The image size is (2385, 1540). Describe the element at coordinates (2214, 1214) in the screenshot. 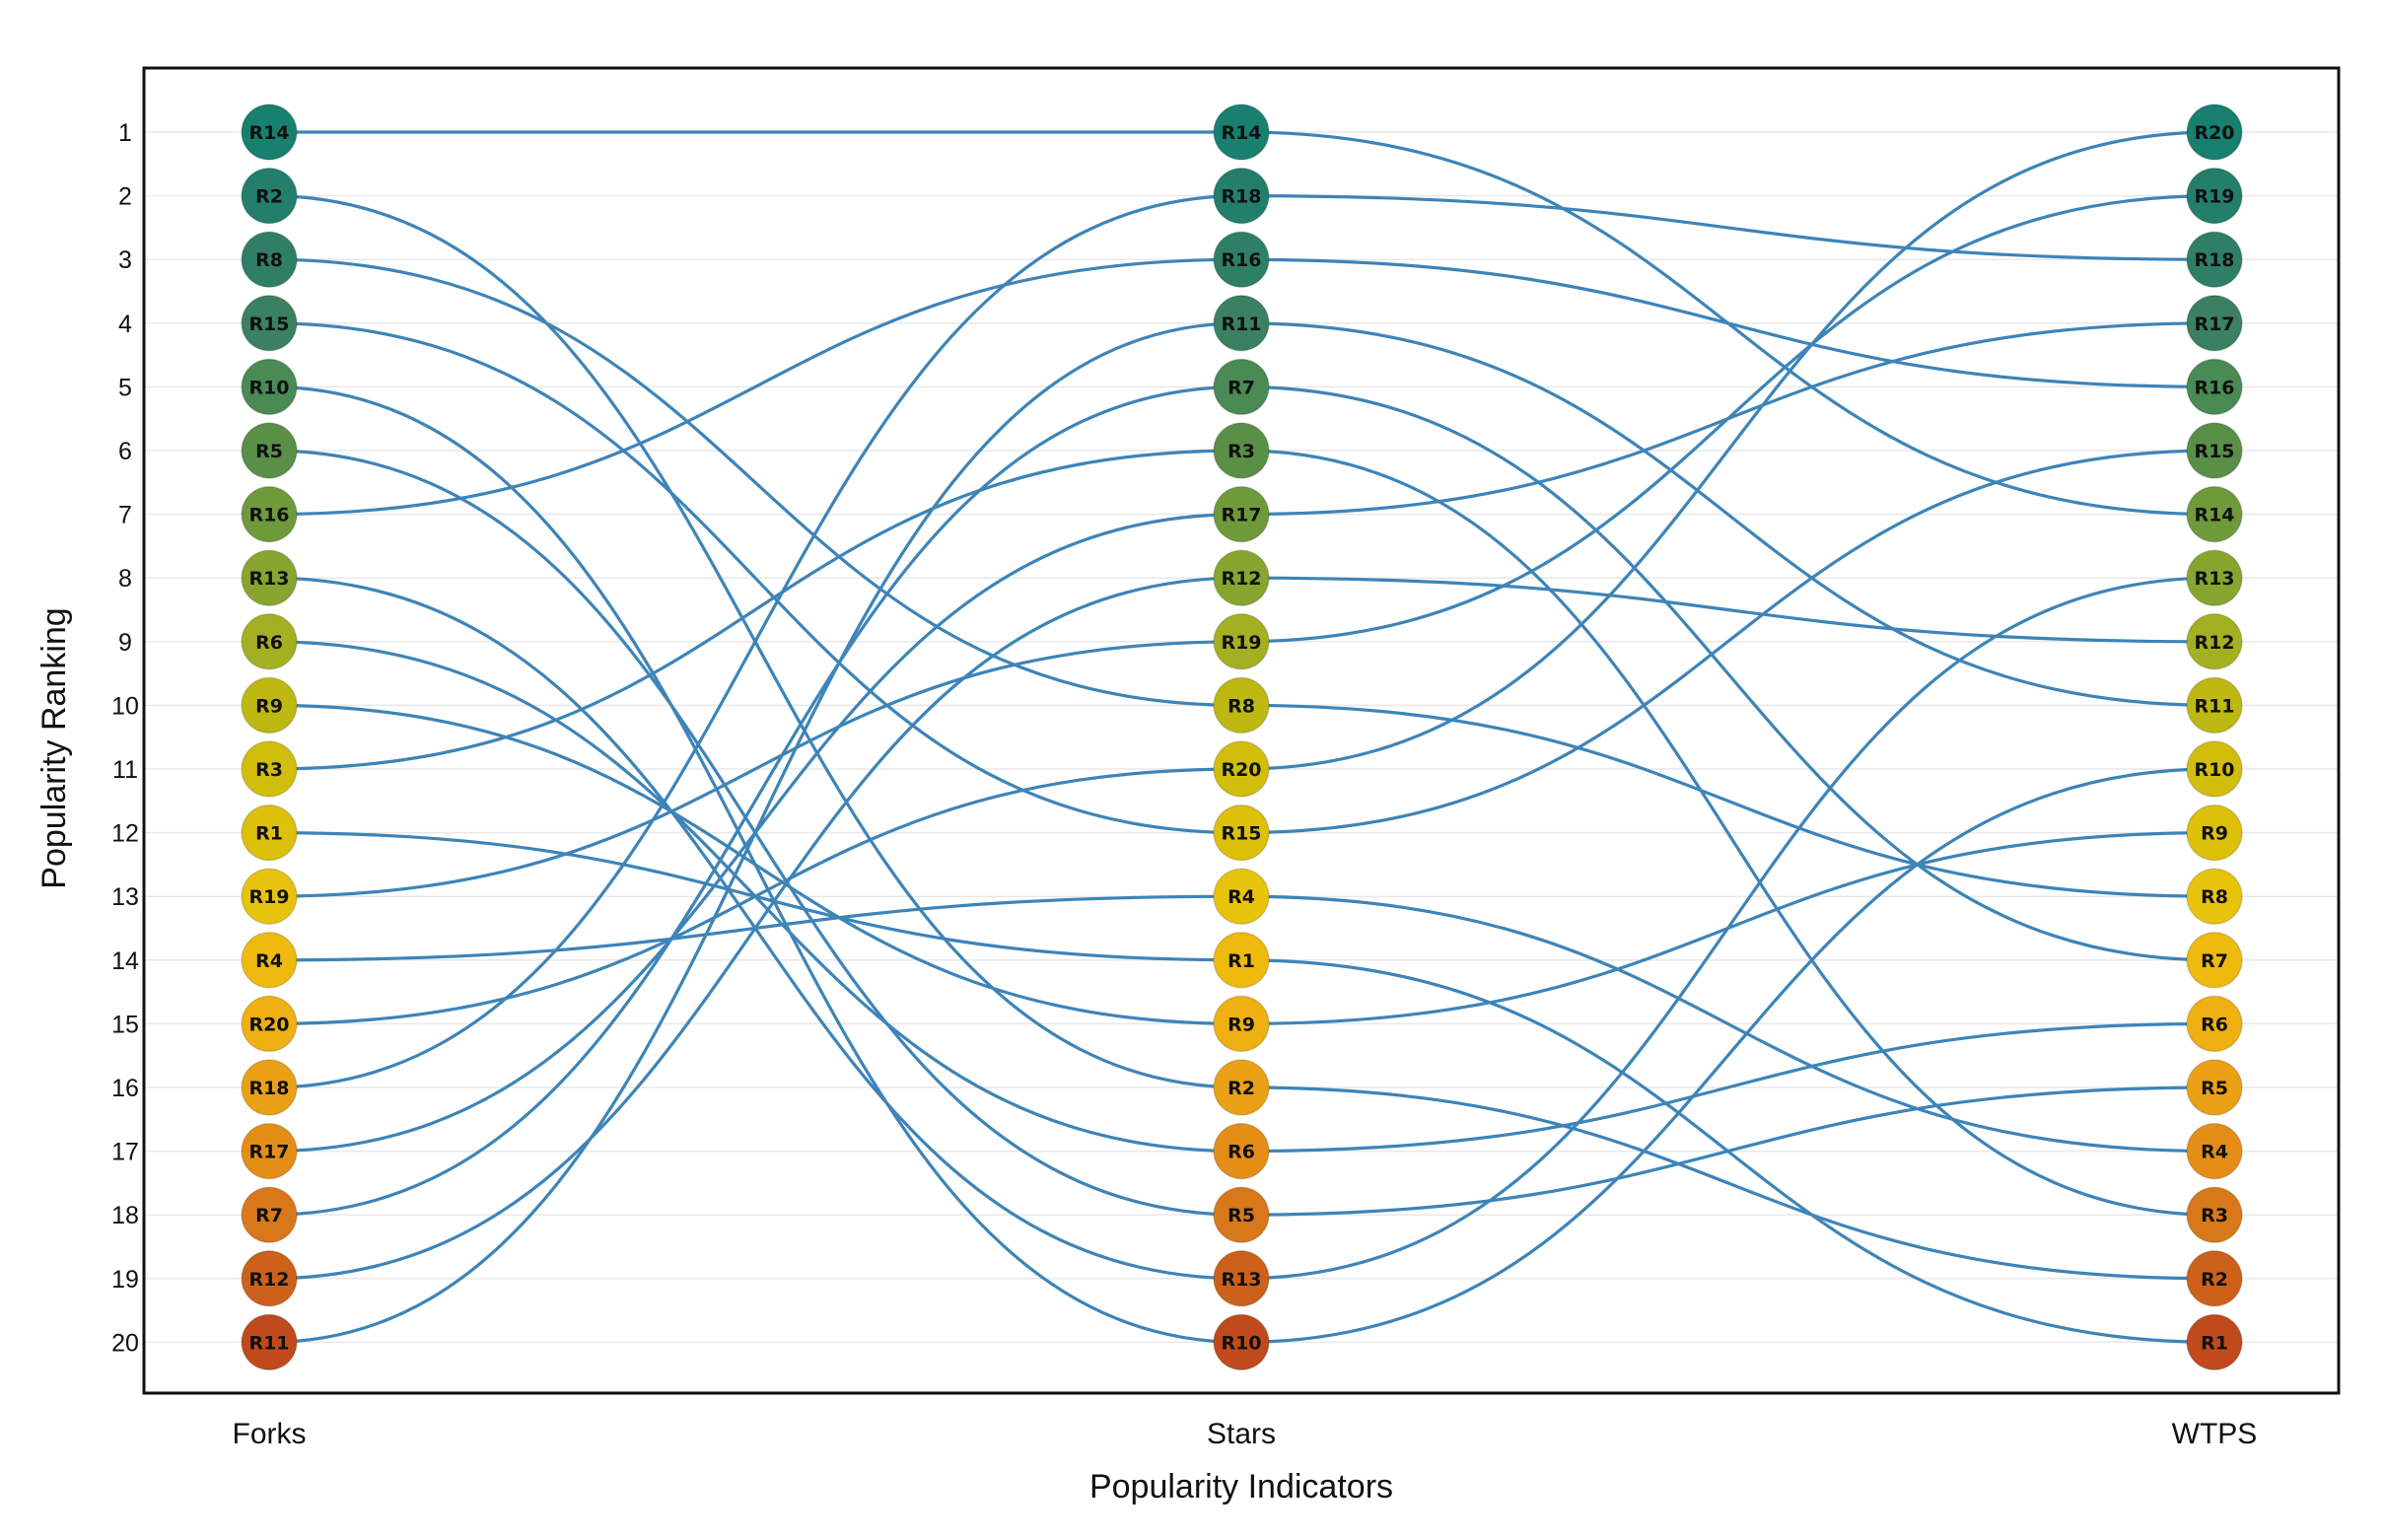

I see `node-wtps-r3` at that location.